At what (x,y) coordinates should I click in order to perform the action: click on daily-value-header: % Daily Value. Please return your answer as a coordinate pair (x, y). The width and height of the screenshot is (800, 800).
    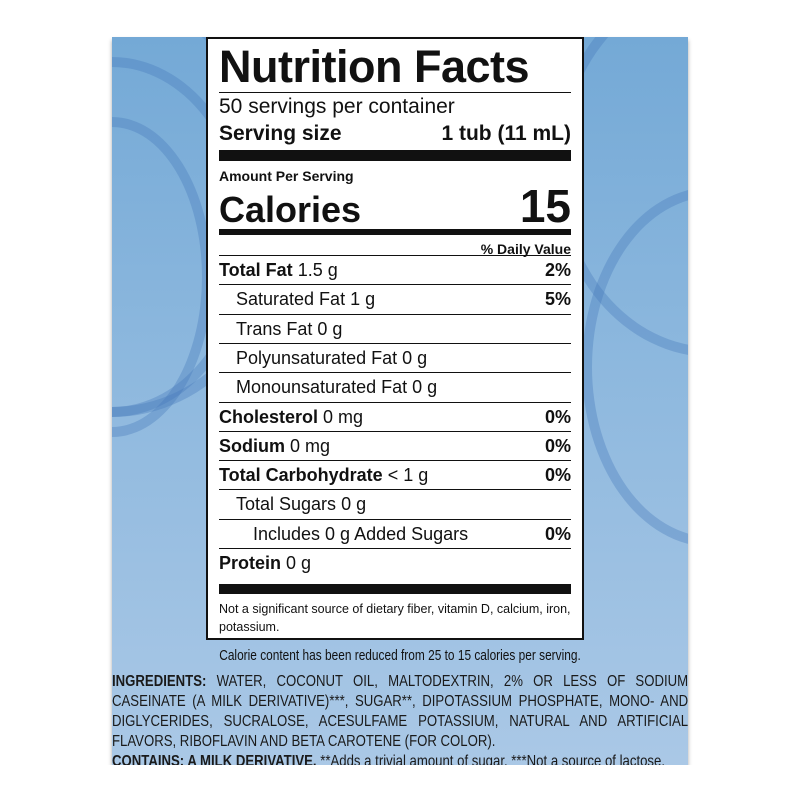
    Looking at the image, I should click on (525, 249).